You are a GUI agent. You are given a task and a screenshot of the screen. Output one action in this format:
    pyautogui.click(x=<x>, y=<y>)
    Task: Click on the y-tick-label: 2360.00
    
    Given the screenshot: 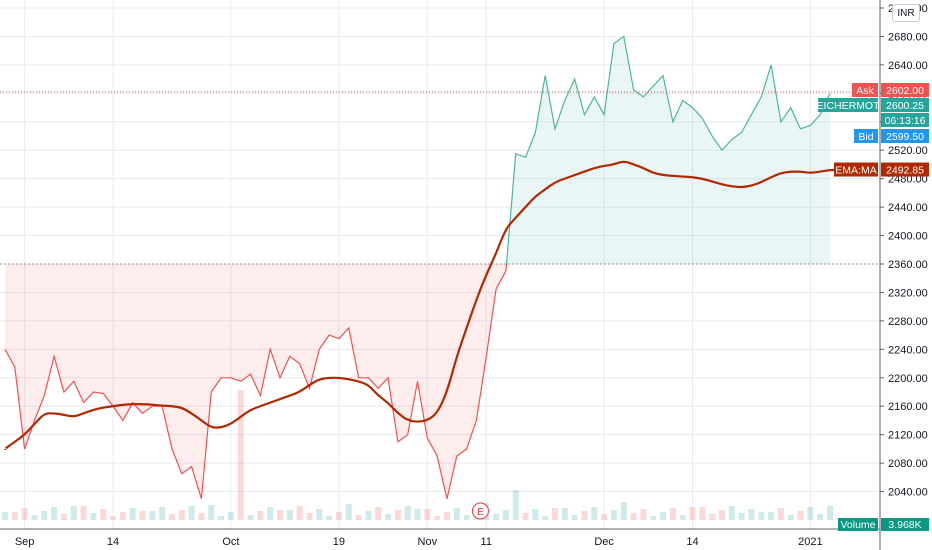 What is the action you would take?
    pyautogui.click(x=908, y=265)
    